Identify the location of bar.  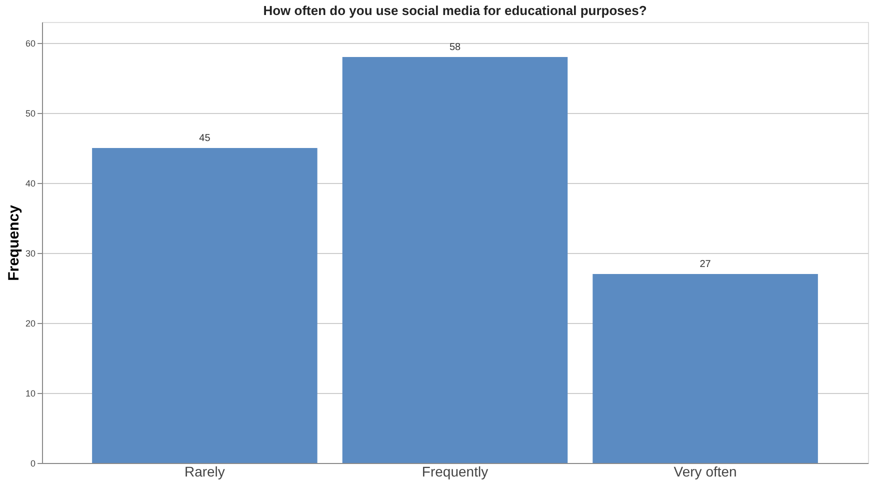
(705, 368).